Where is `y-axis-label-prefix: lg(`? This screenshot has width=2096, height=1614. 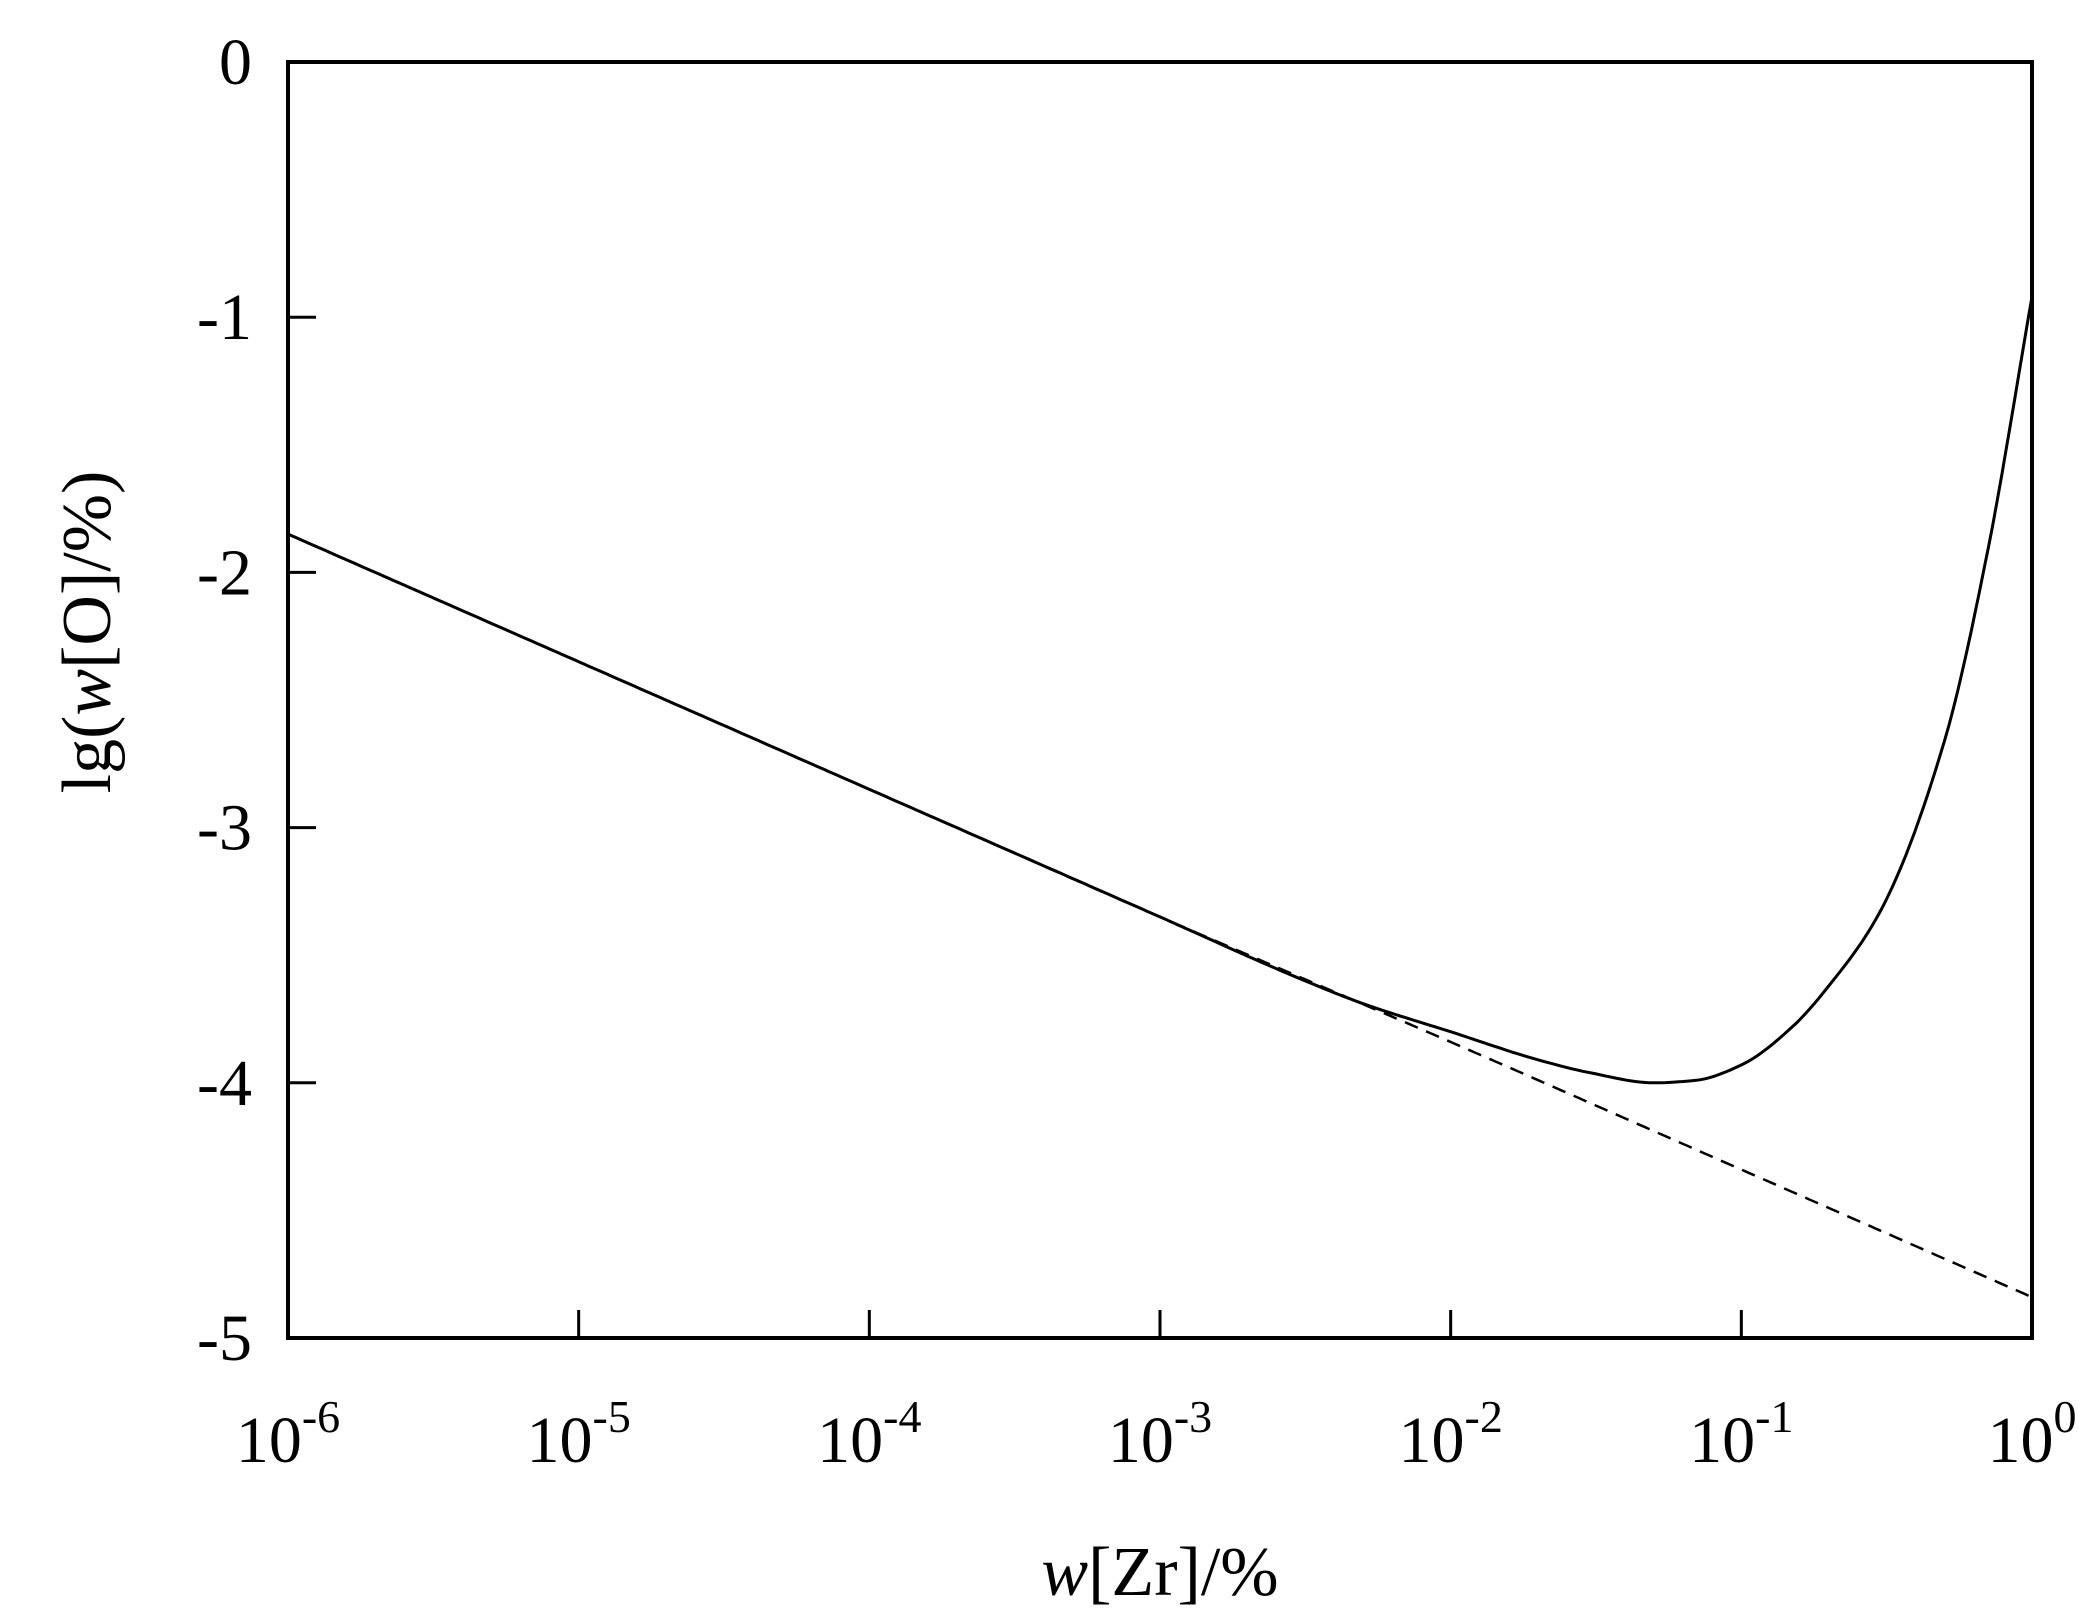
y-axis-label-prefix: lg( is located at coordinates (87, 755).